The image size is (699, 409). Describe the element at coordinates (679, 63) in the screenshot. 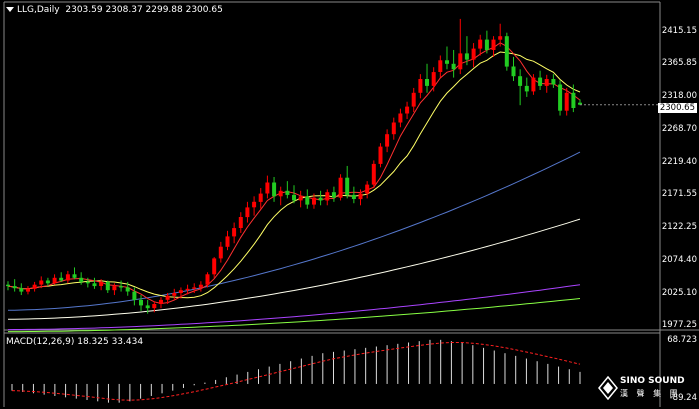

I see `price-tick-label: 2365.85` at that location.